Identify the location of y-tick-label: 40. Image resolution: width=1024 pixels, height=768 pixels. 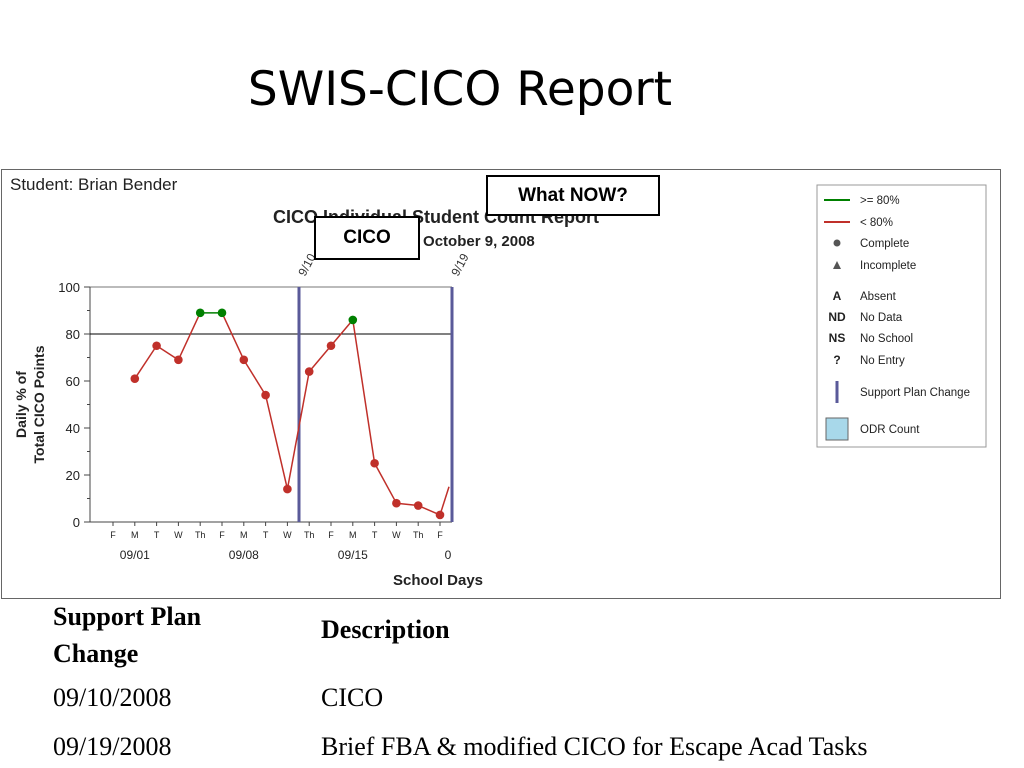
(73, 428).